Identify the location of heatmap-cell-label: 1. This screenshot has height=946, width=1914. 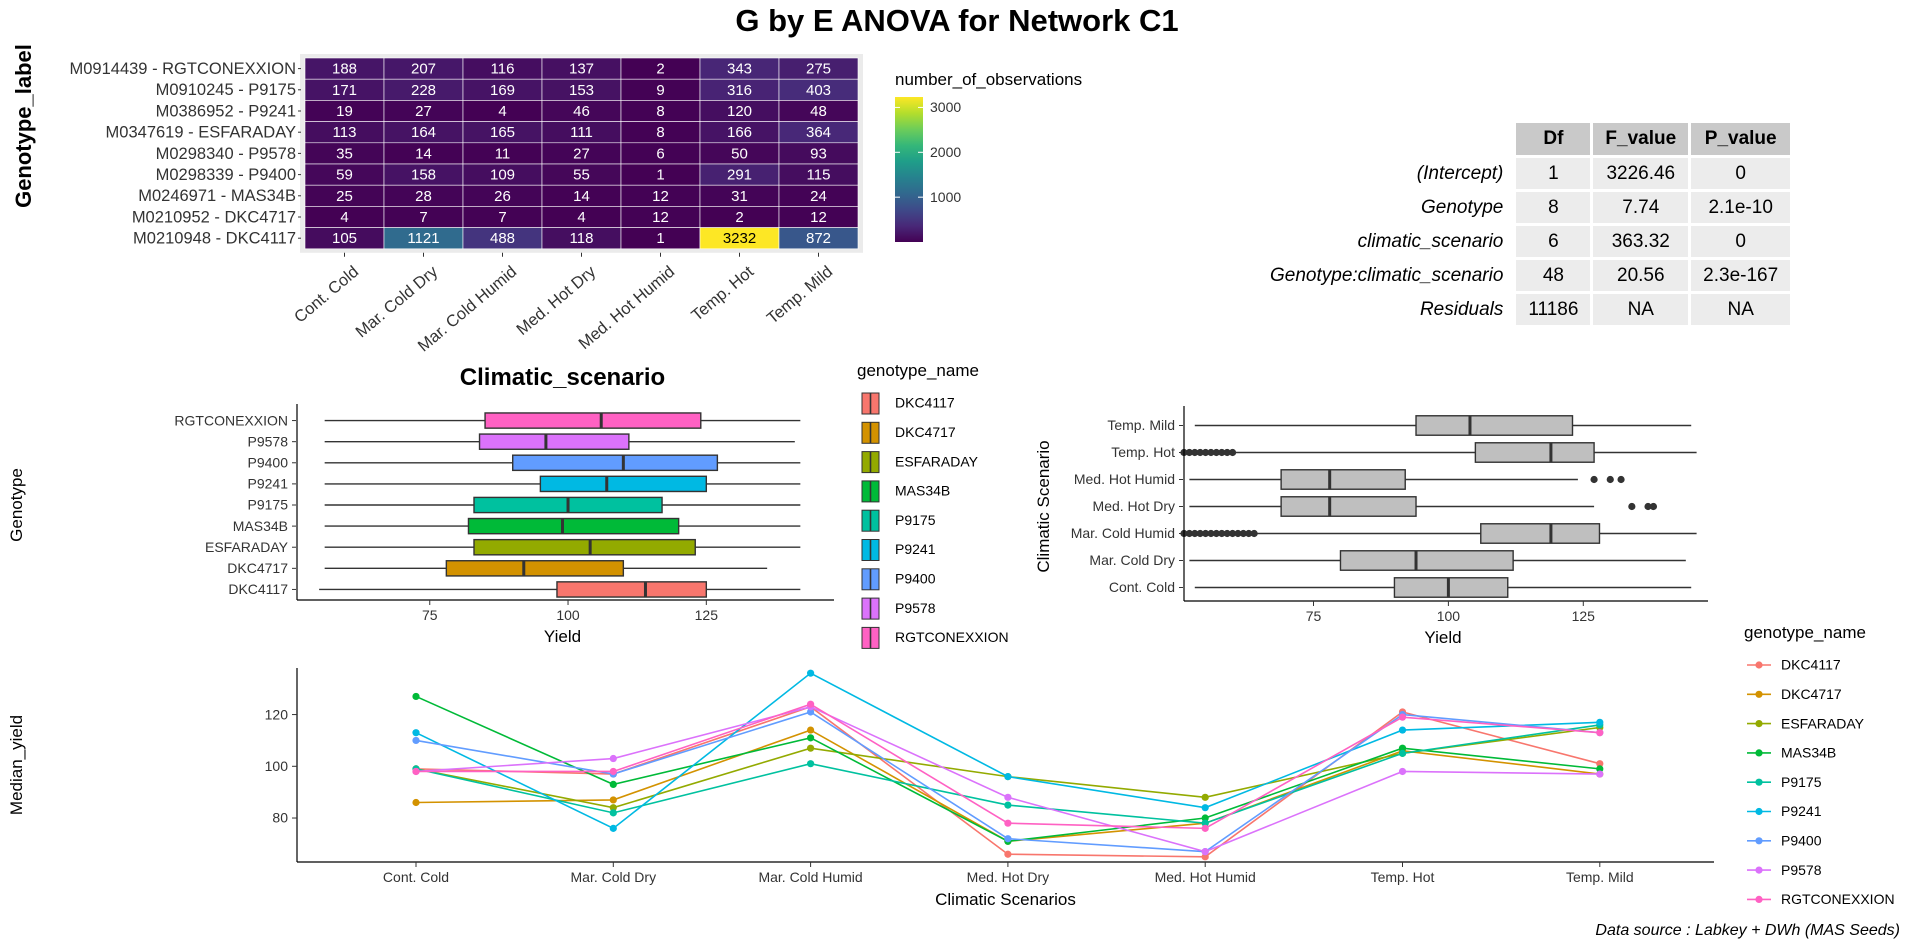
(660, 238).